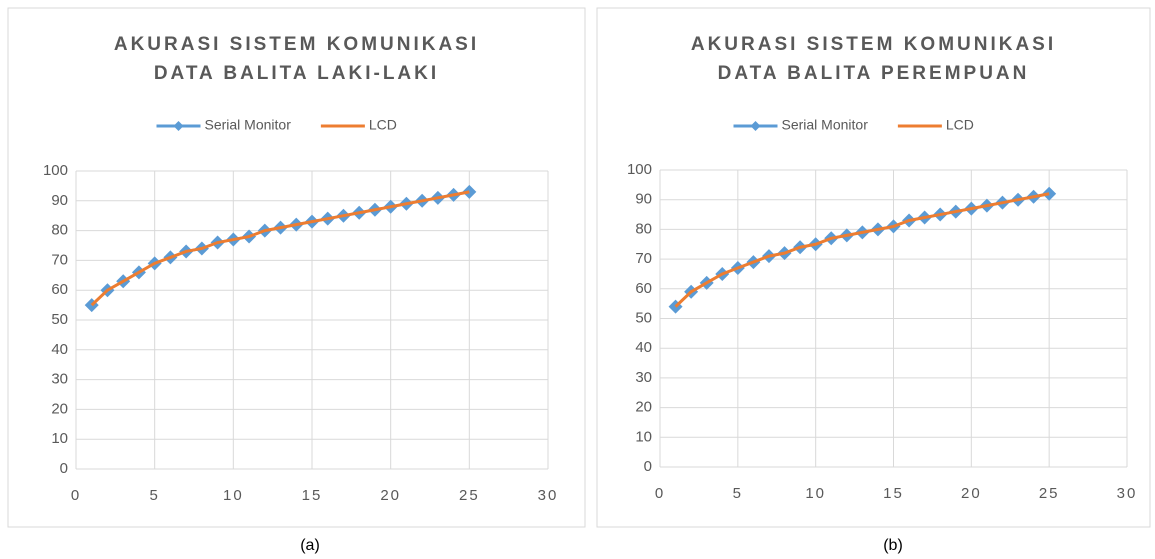  Describe the element at coordinates (296, 73) in the screenshot. I see `chart-title: DATA BALITA LAKI-LAKI` at that location.